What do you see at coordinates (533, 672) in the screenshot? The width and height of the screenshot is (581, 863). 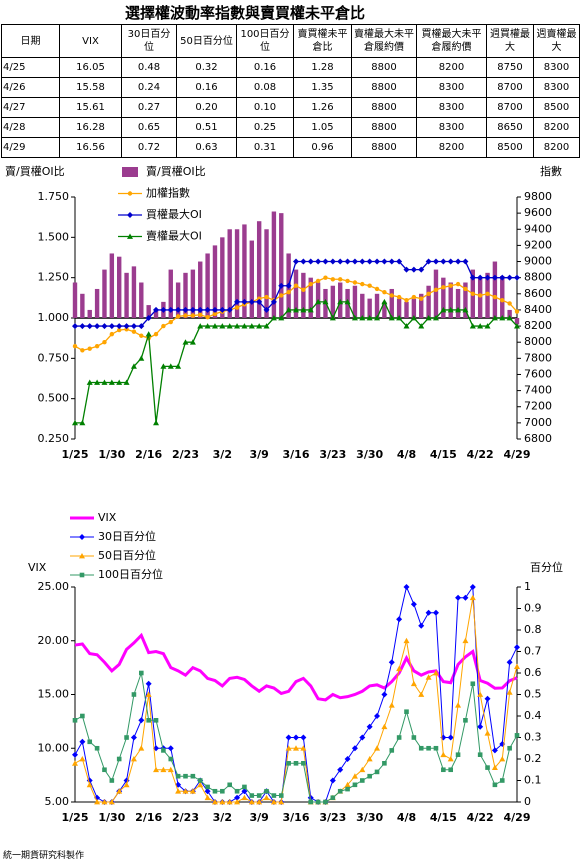 I see `y2-tick-label: 0.6` at bounding box center [533, 672].